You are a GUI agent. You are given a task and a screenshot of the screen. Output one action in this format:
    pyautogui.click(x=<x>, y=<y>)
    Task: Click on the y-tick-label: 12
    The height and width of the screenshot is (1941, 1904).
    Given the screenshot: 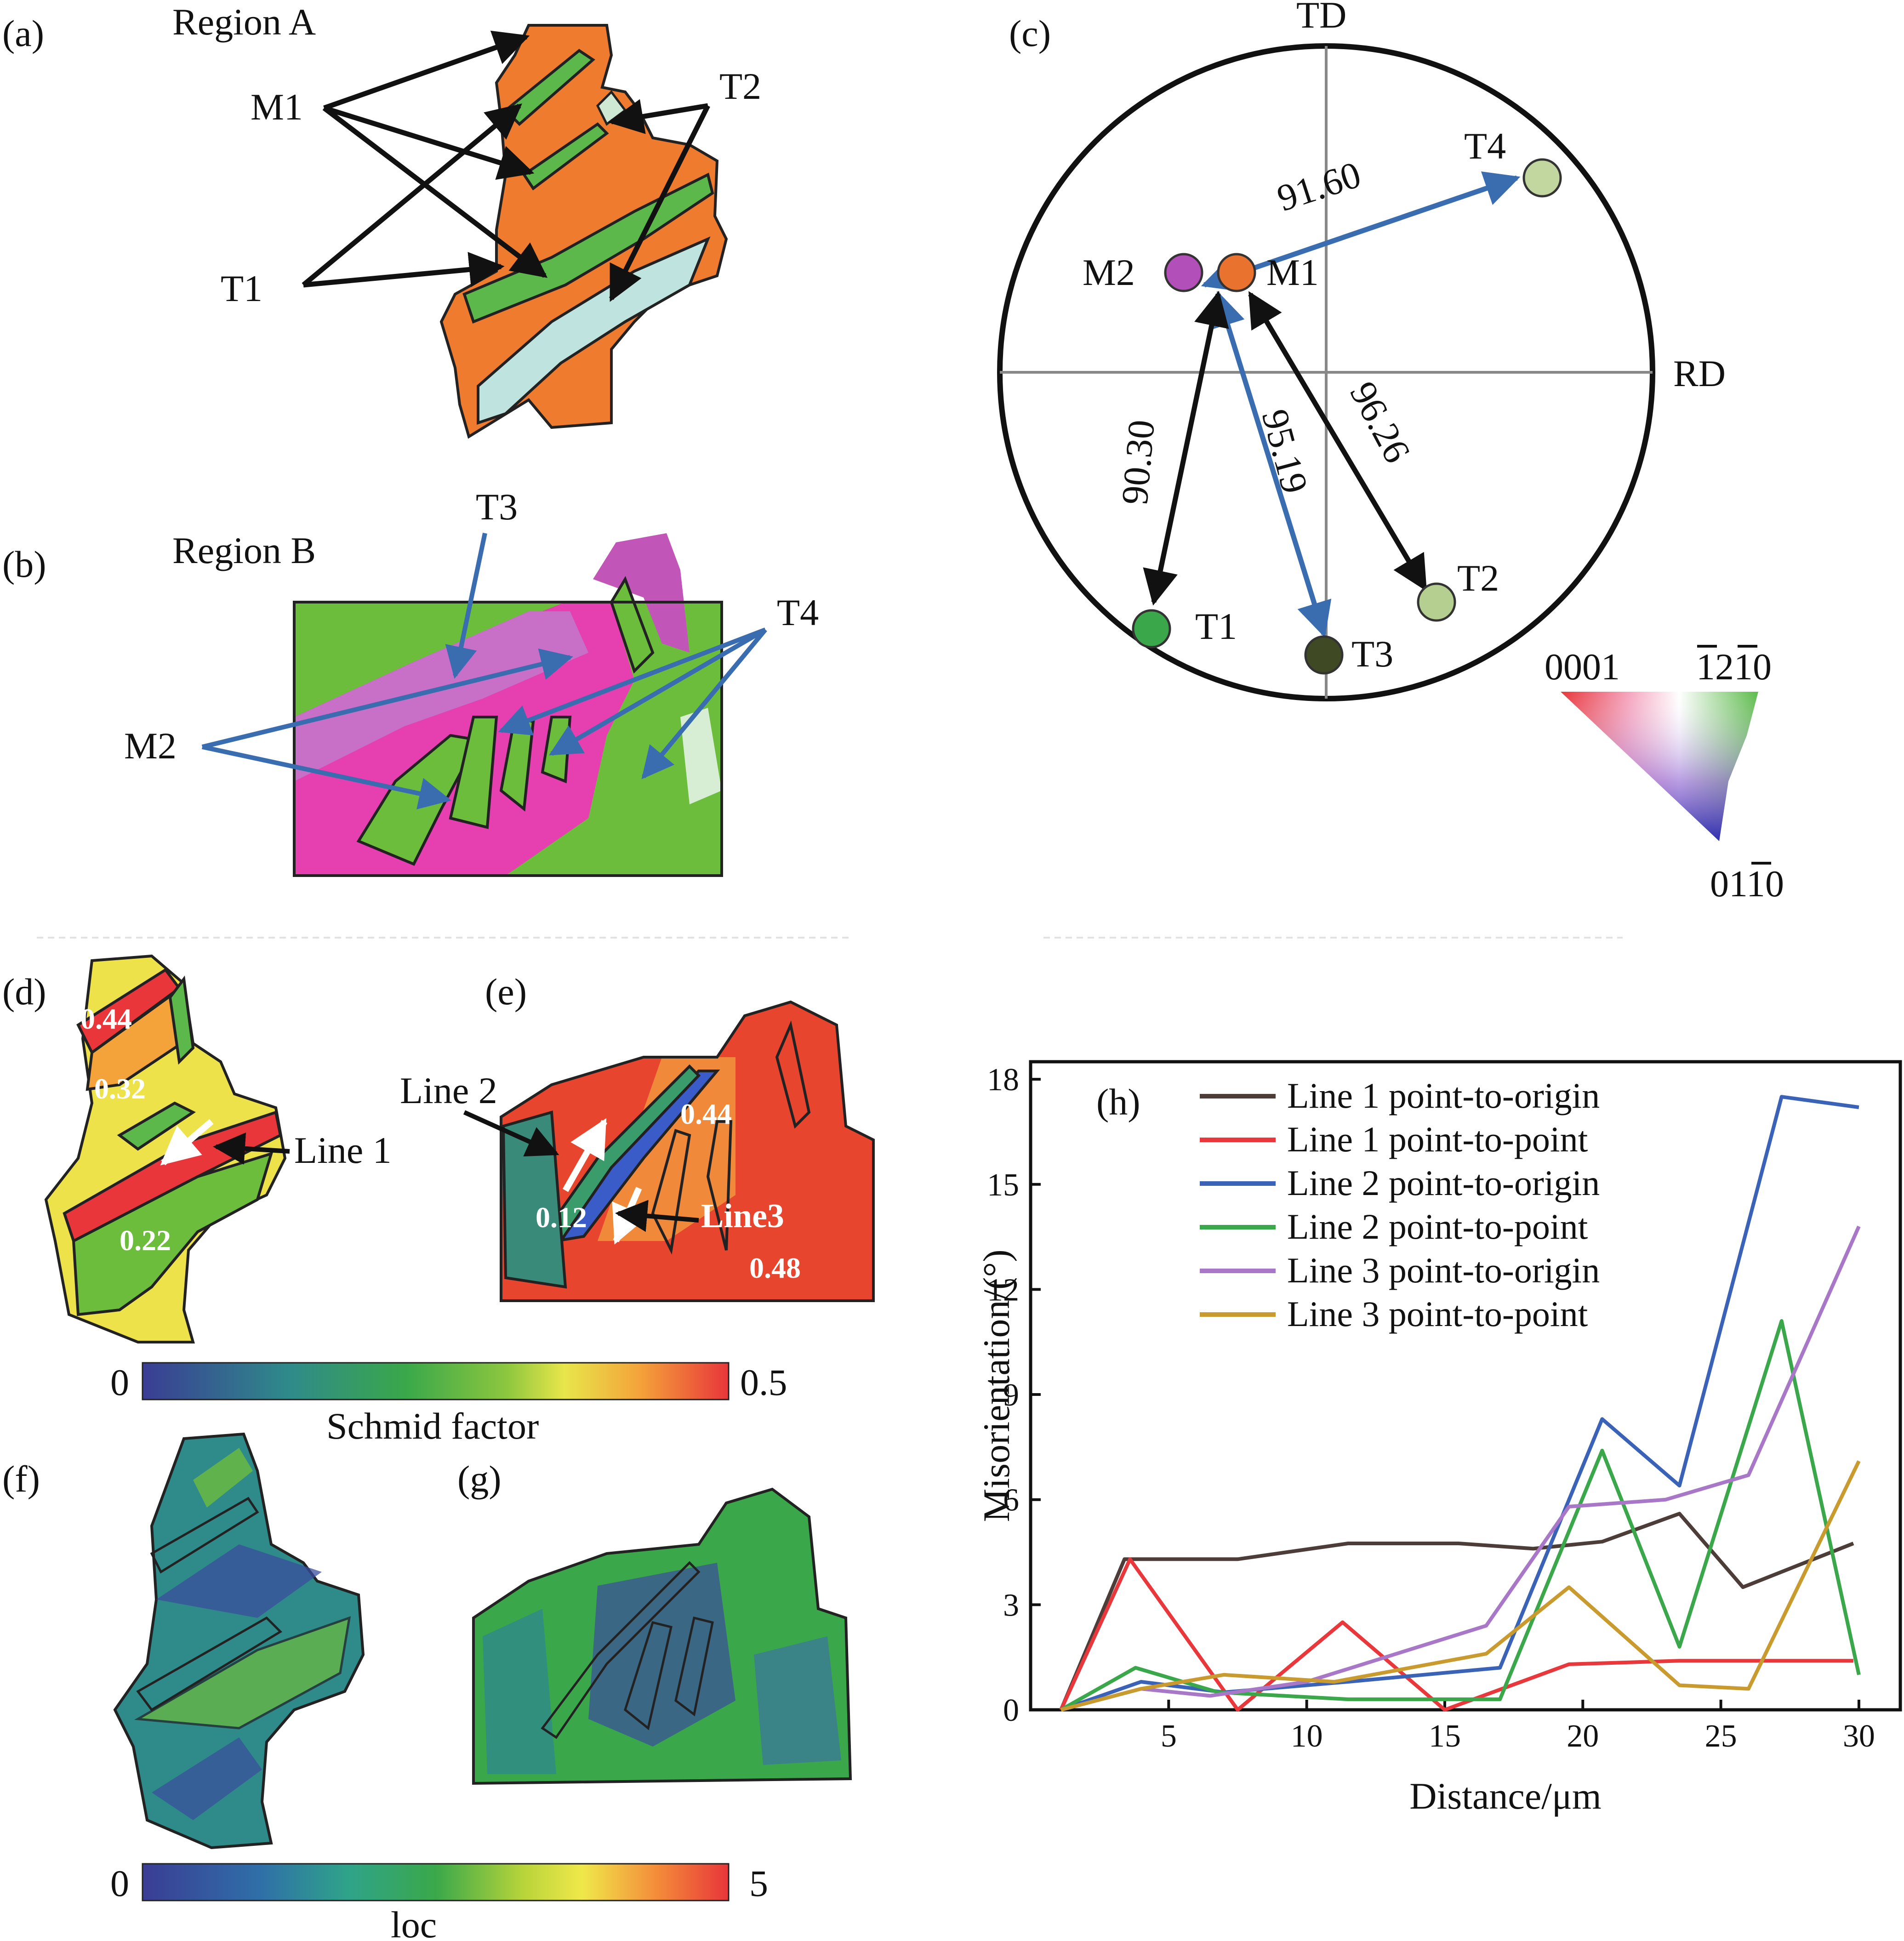 What is the action you would take?
    pyautogui.click(x=1003, y=1290)
    